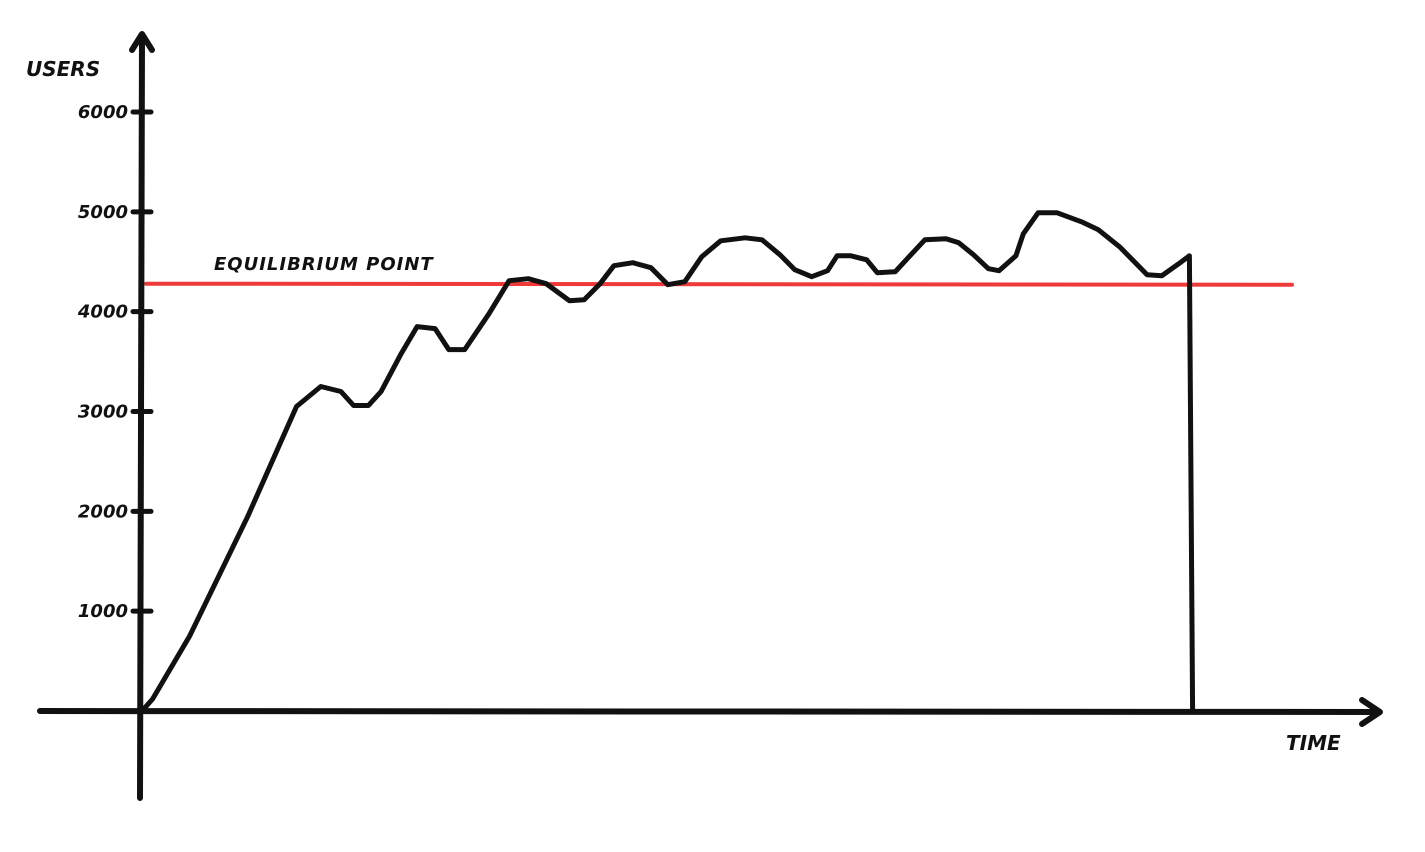 This screenshot has width=1425, height=852. I want to click on equilibrium-line, so click(719, 284).